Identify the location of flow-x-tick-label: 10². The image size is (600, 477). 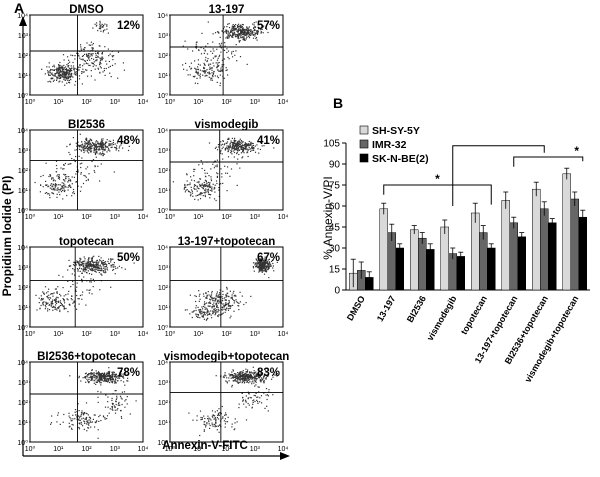
(226, 449).